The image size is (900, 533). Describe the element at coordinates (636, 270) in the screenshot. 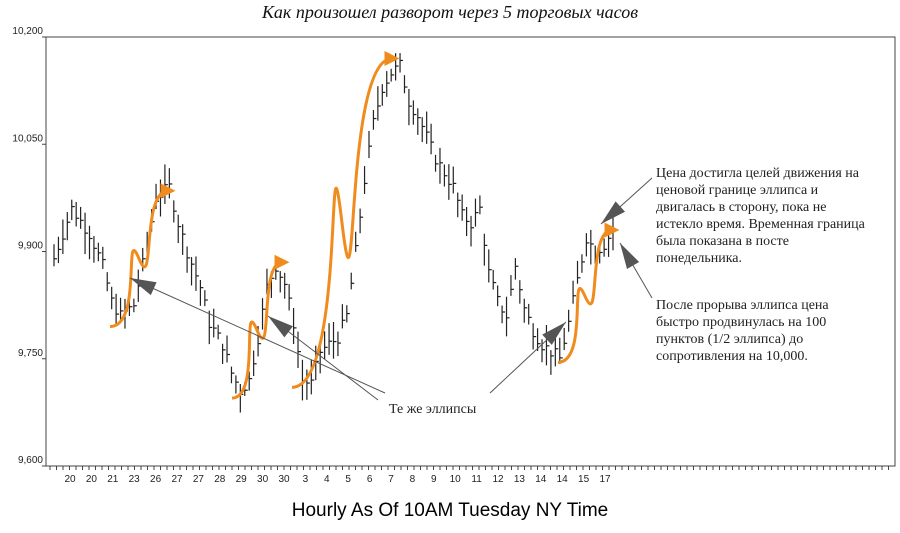

I see `pointer-breakout` at that location.